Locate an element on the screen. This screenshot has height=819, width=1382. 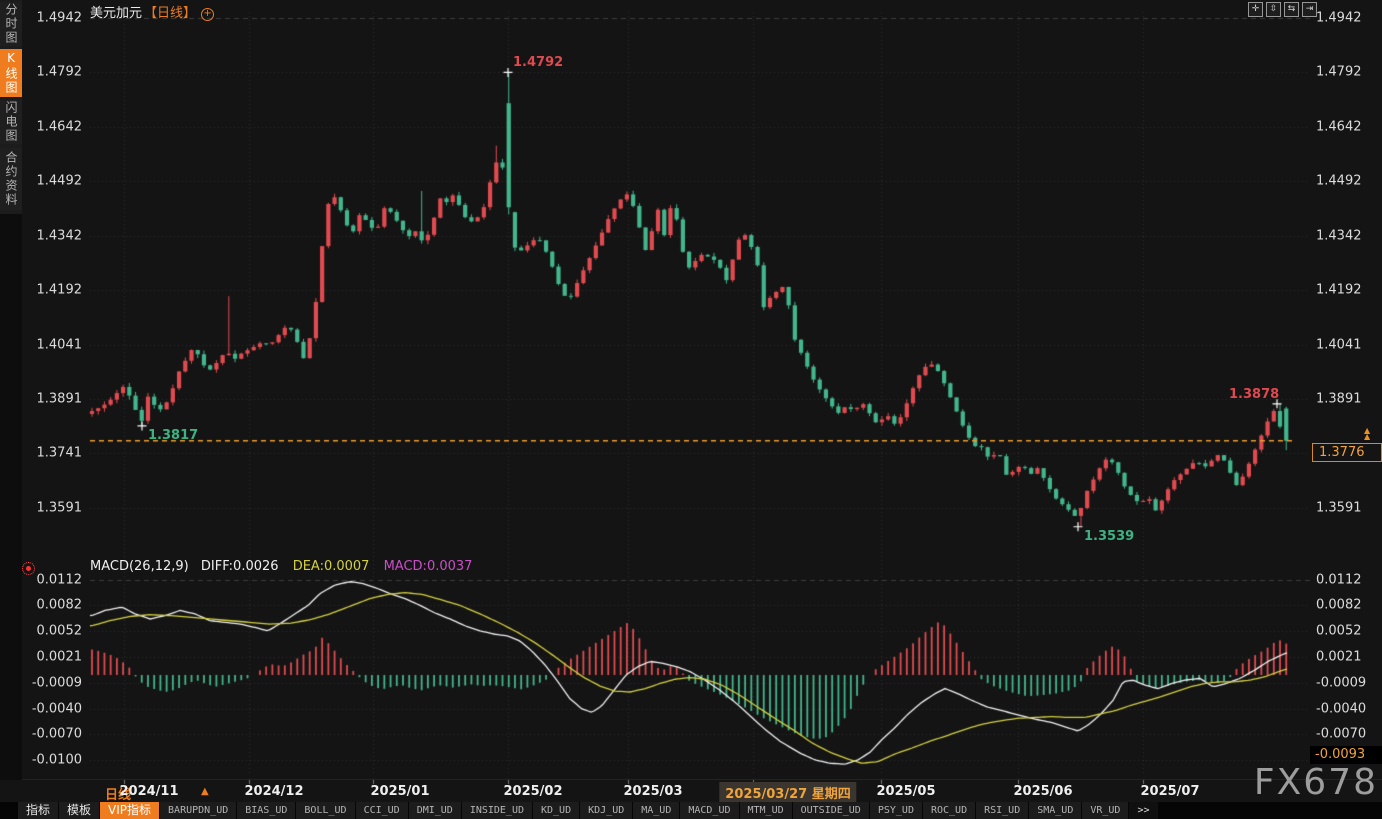
tab-kdj_ud: KDJ_UD is located at coordinates (607, 810).